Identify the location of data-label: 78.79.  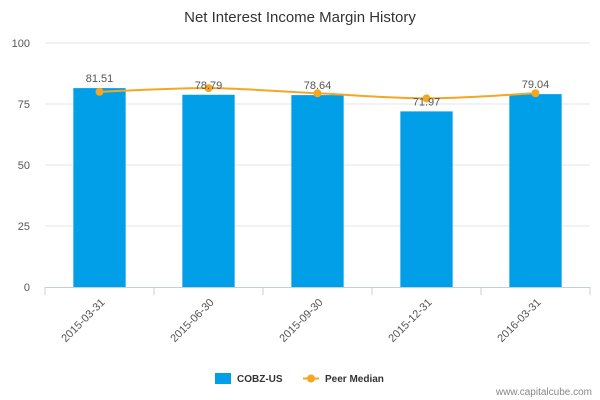
(209, 86).